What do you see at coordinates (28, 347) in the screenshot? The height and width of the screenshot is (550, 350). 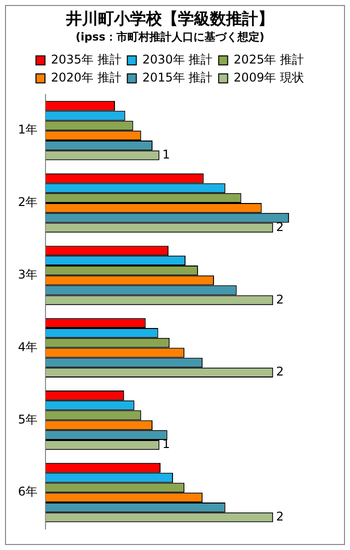 I see `y-tick-label: 4年` at bounding box center [28, 347].